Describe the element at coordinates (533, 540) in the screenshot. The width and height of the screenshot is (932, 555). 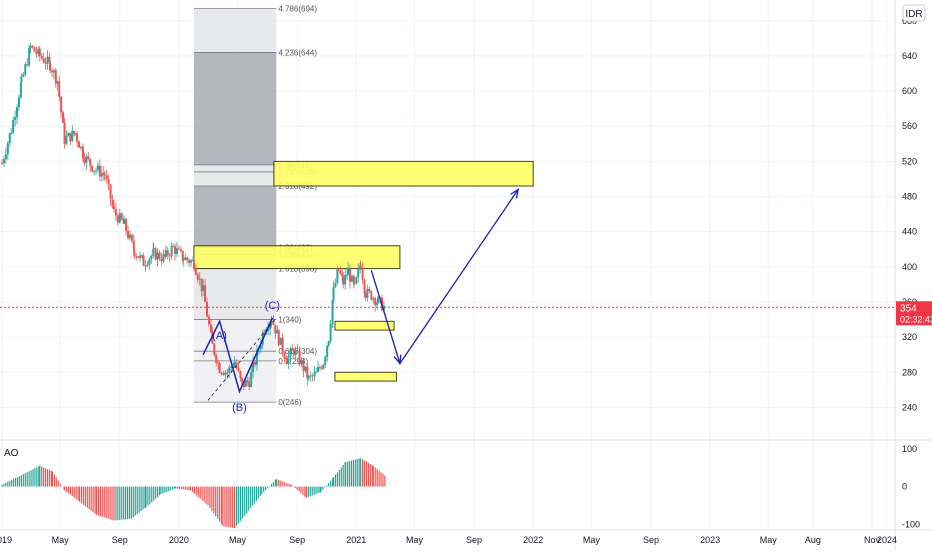
I see `time-tick-label: 2022` at that location.